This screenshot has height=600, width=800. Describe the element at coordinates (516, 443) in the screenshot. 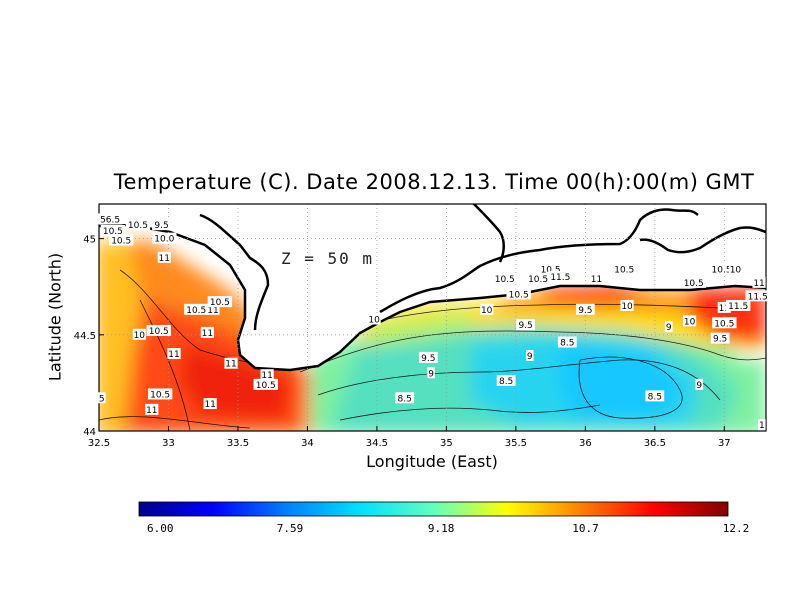

I see `x-tick-label: 35.5` at that location.